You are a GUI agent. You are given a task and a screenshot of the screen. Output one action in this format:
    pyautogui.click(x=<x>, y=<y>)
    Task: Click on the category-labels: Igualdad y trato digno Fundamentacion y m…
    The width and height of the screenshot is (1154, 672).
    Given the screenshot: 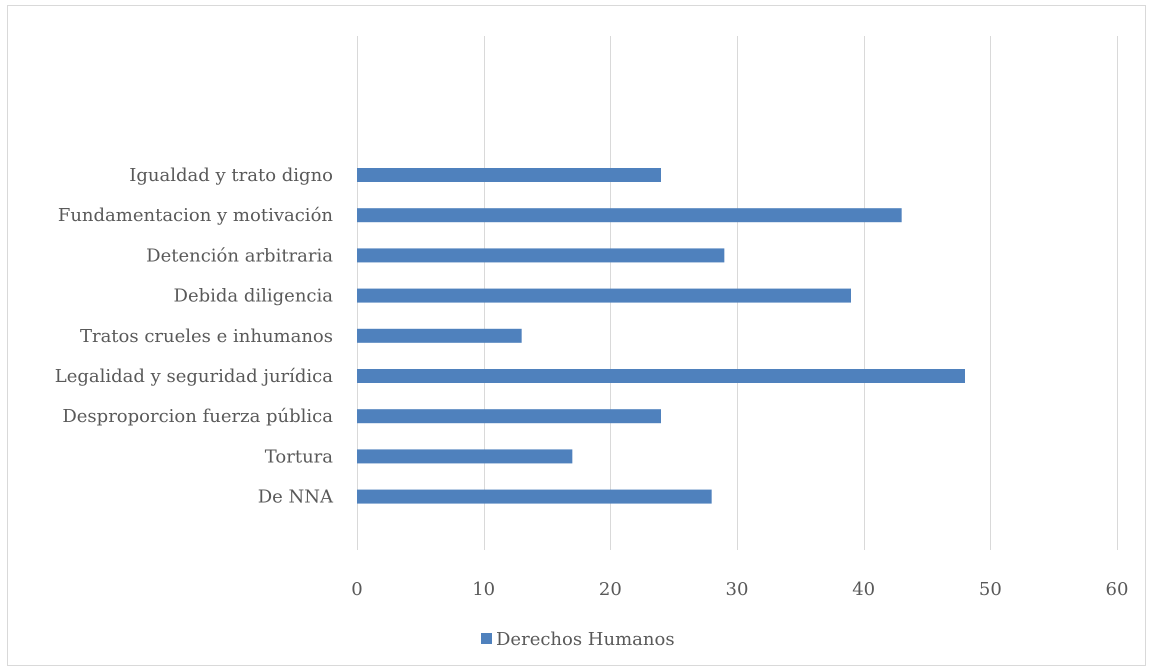 What is the action you would take?
    pyautogui.click(x=194, y=336)
    